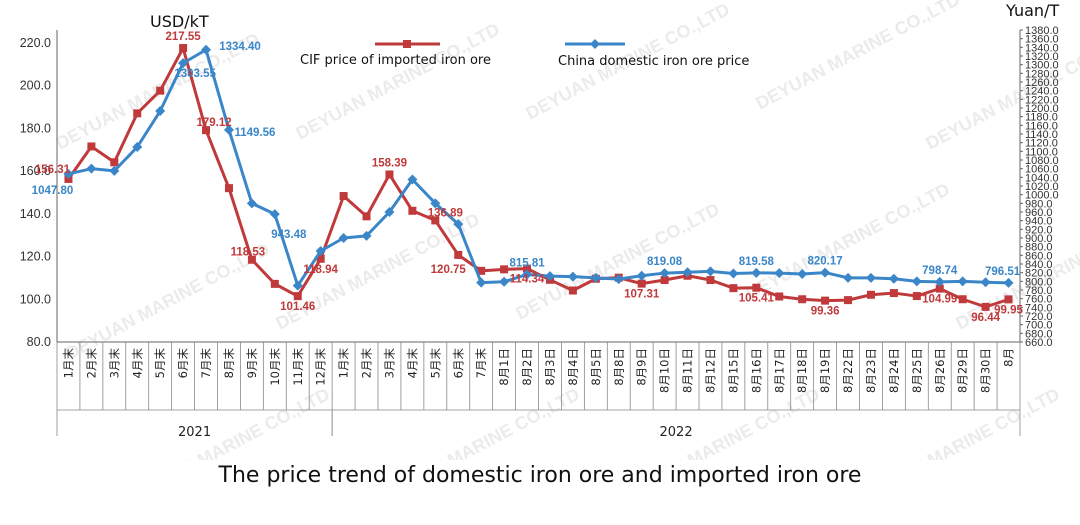  I want to click on right-tick-label: 1200.0, so click(1042, 109).